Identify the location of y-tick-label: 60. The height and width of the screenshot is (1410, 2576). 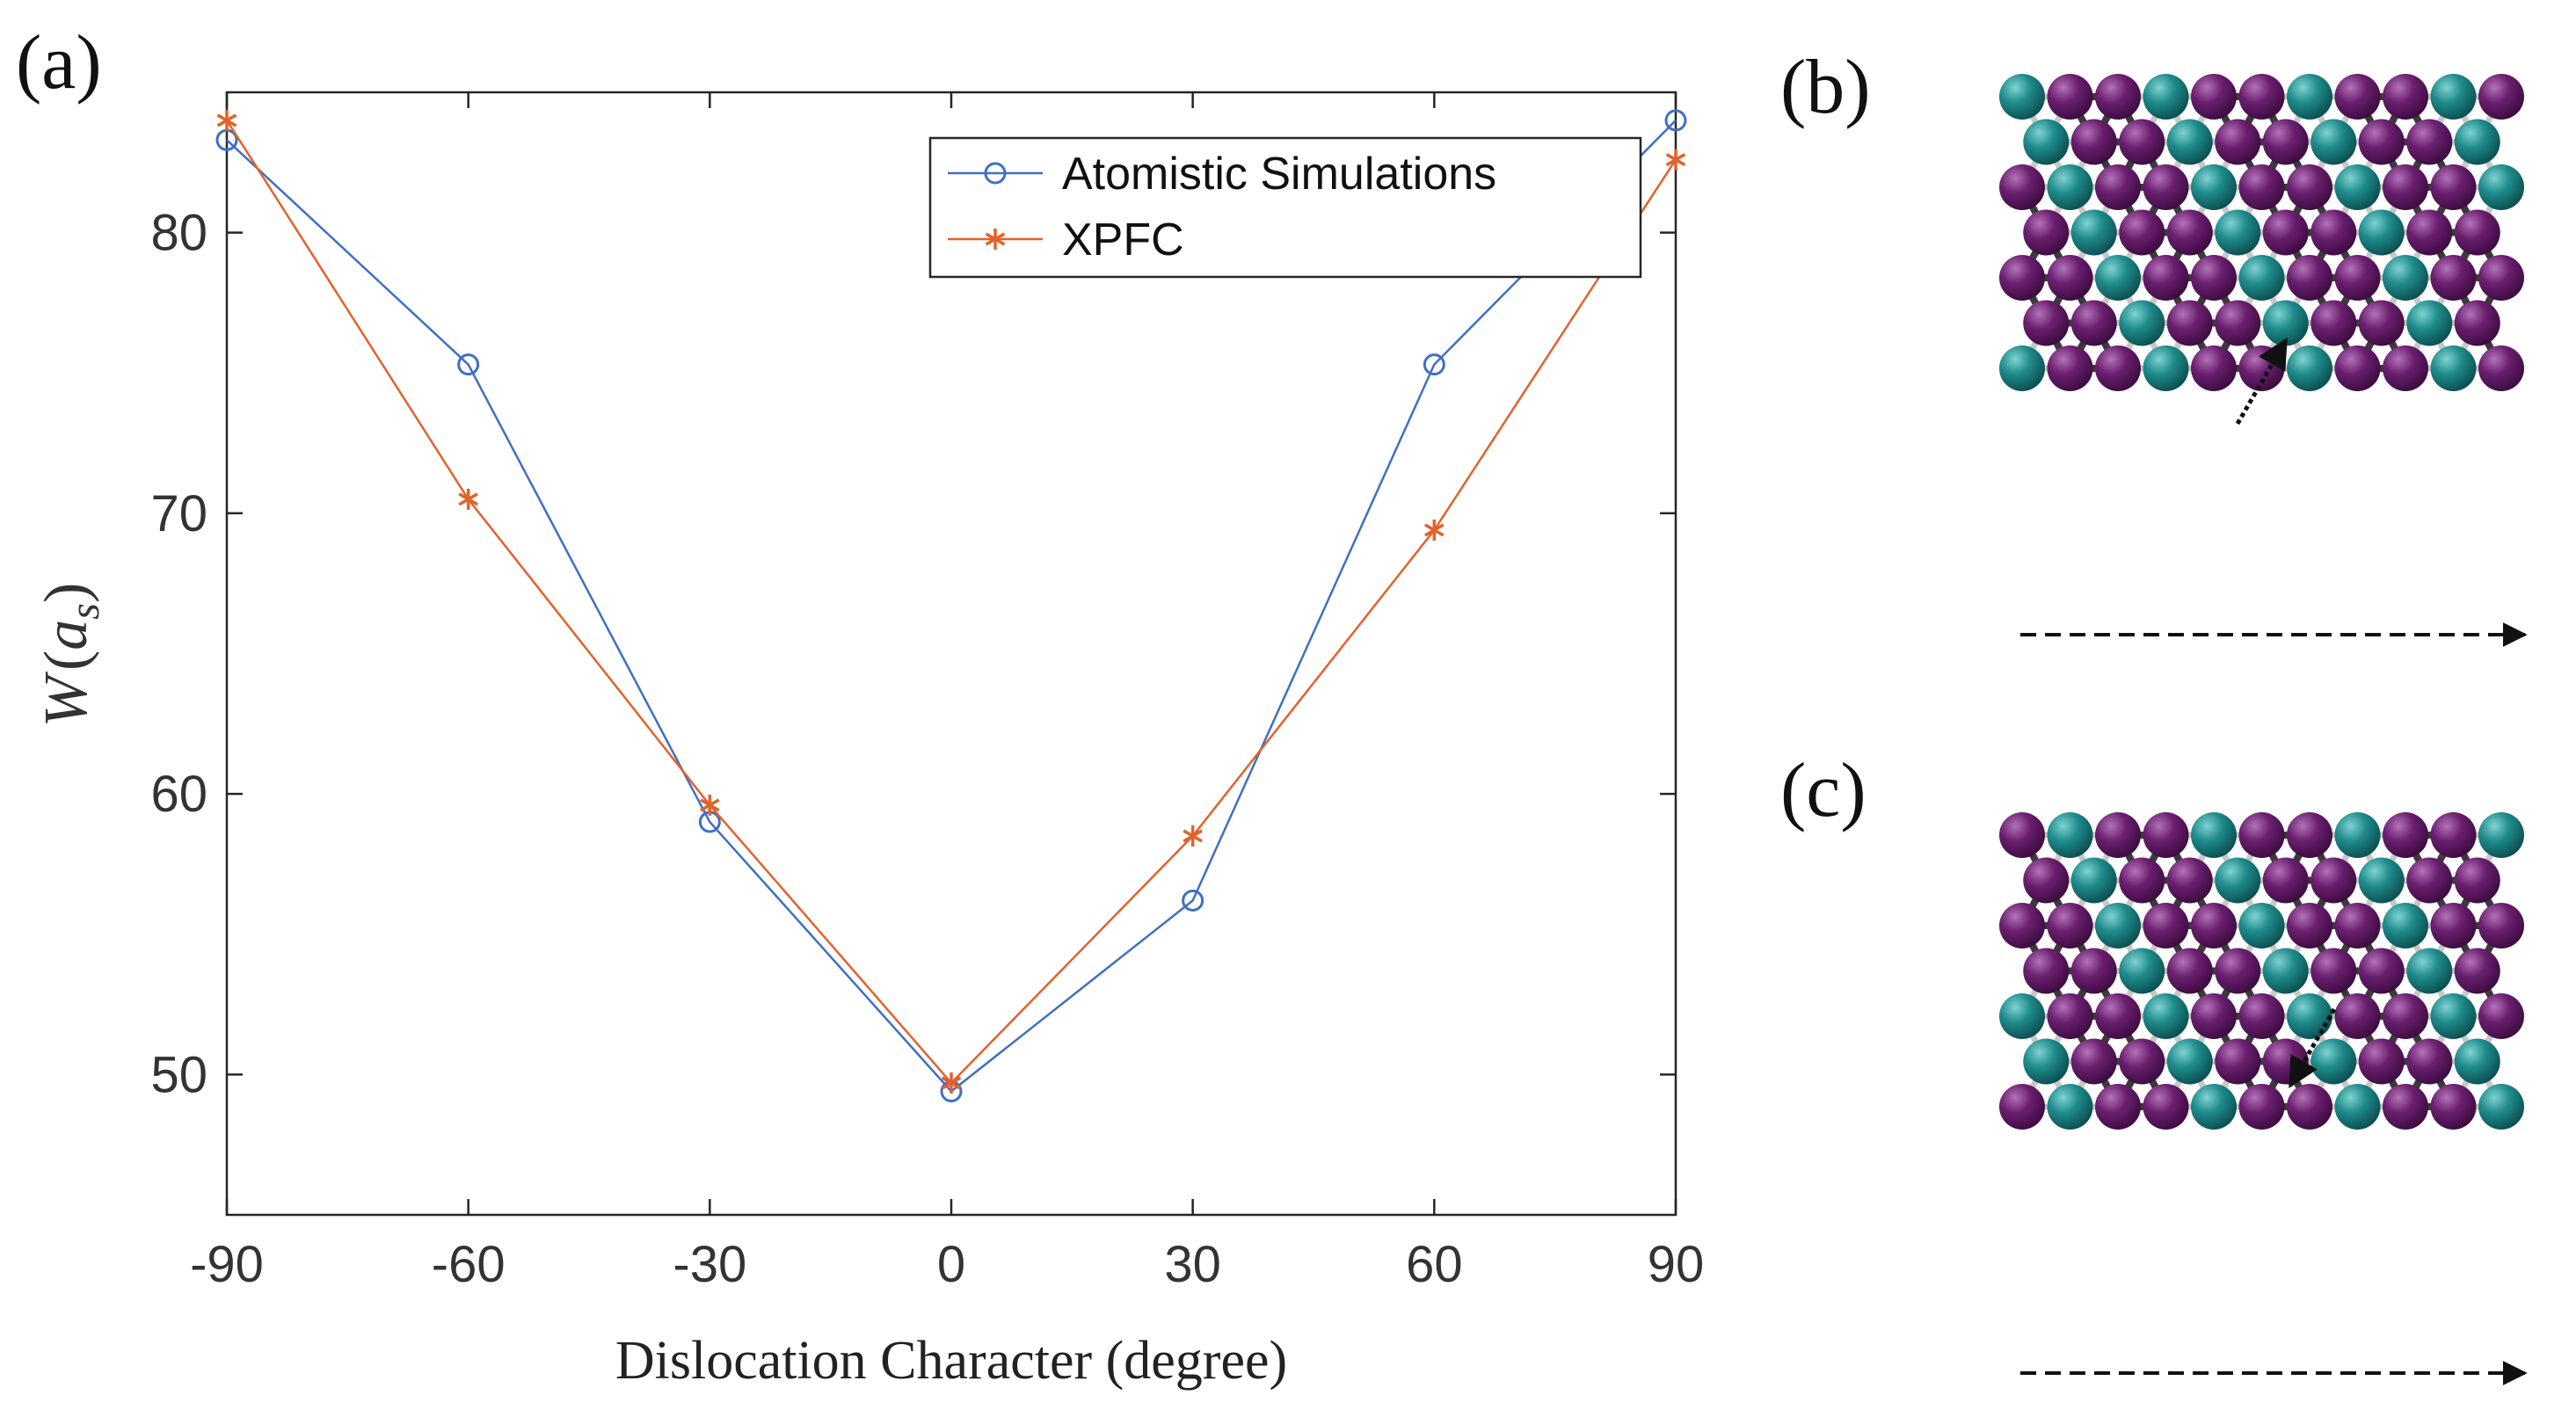
(178, 795).